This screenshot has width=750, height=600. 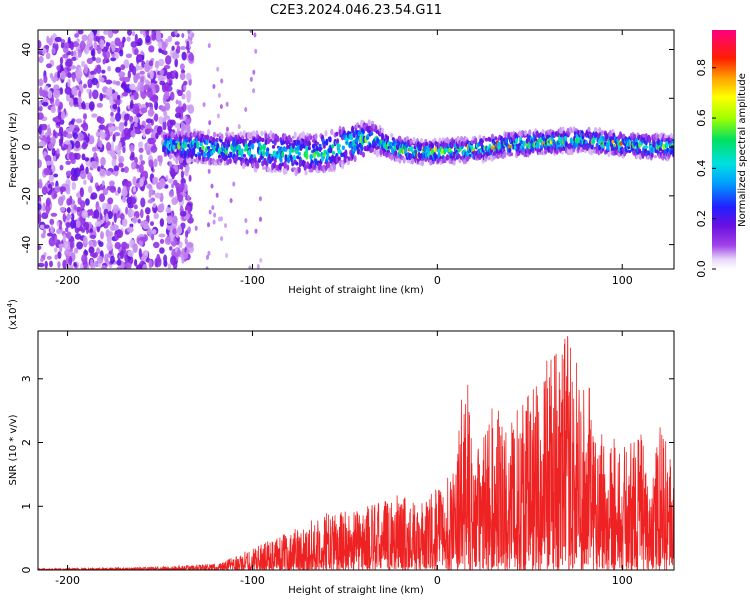 What do you see at coordinates (26, 196) in the screenshot?
I see `y-tick-label: -20` at bounding box center [26, 196].